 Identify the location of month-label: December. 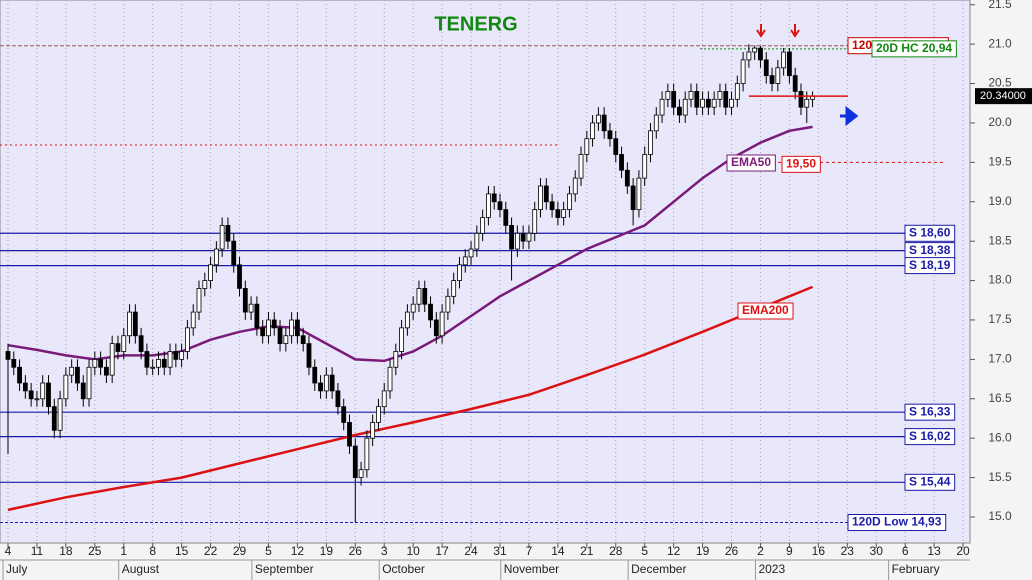
(658, 569).